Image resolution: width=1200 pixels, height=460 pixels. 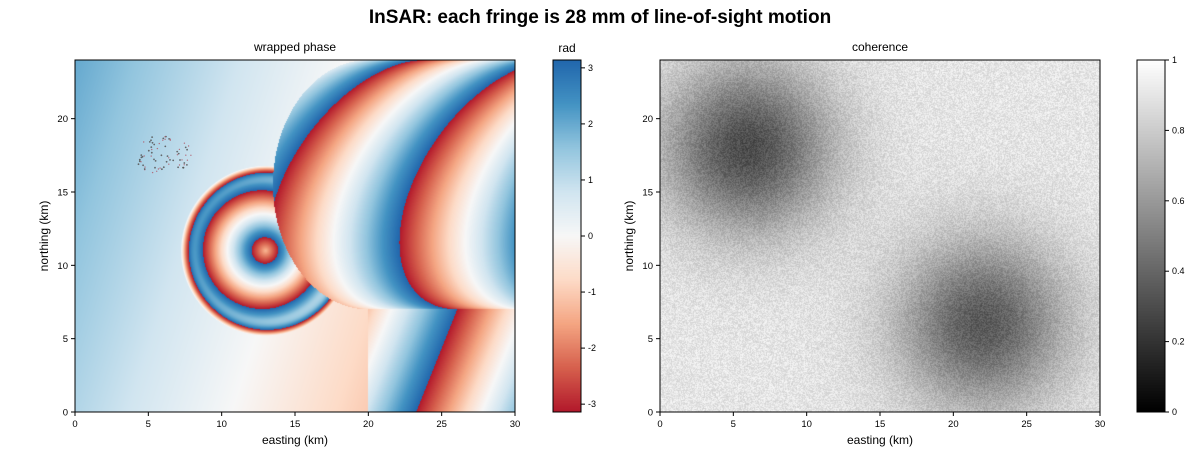 I want to click on phase-colorbar-tick-label: 3, so click(x=590, y=68).